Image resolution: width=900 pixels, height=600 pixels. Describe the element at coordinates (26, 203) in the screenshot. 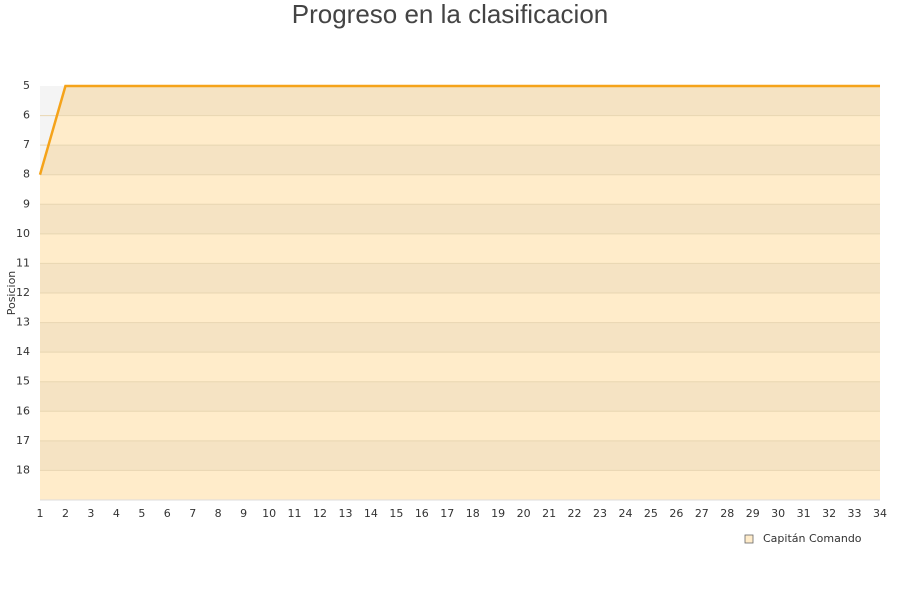

I see `y-tick-label: 9` at that location.